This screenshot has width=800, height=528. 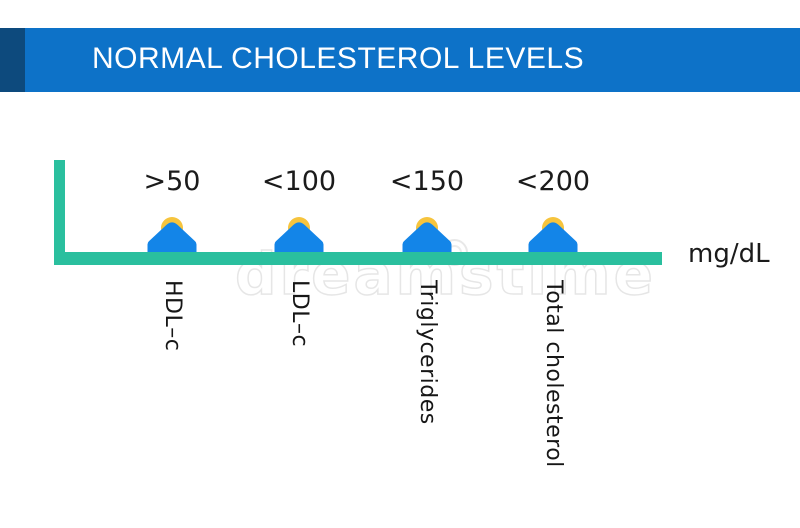 What do you see at coordinates (338, 58) in the screenshot?
I see `page-title: NORMAL CHOLESTEROL LEVELS` at bounding box center [338, 58].